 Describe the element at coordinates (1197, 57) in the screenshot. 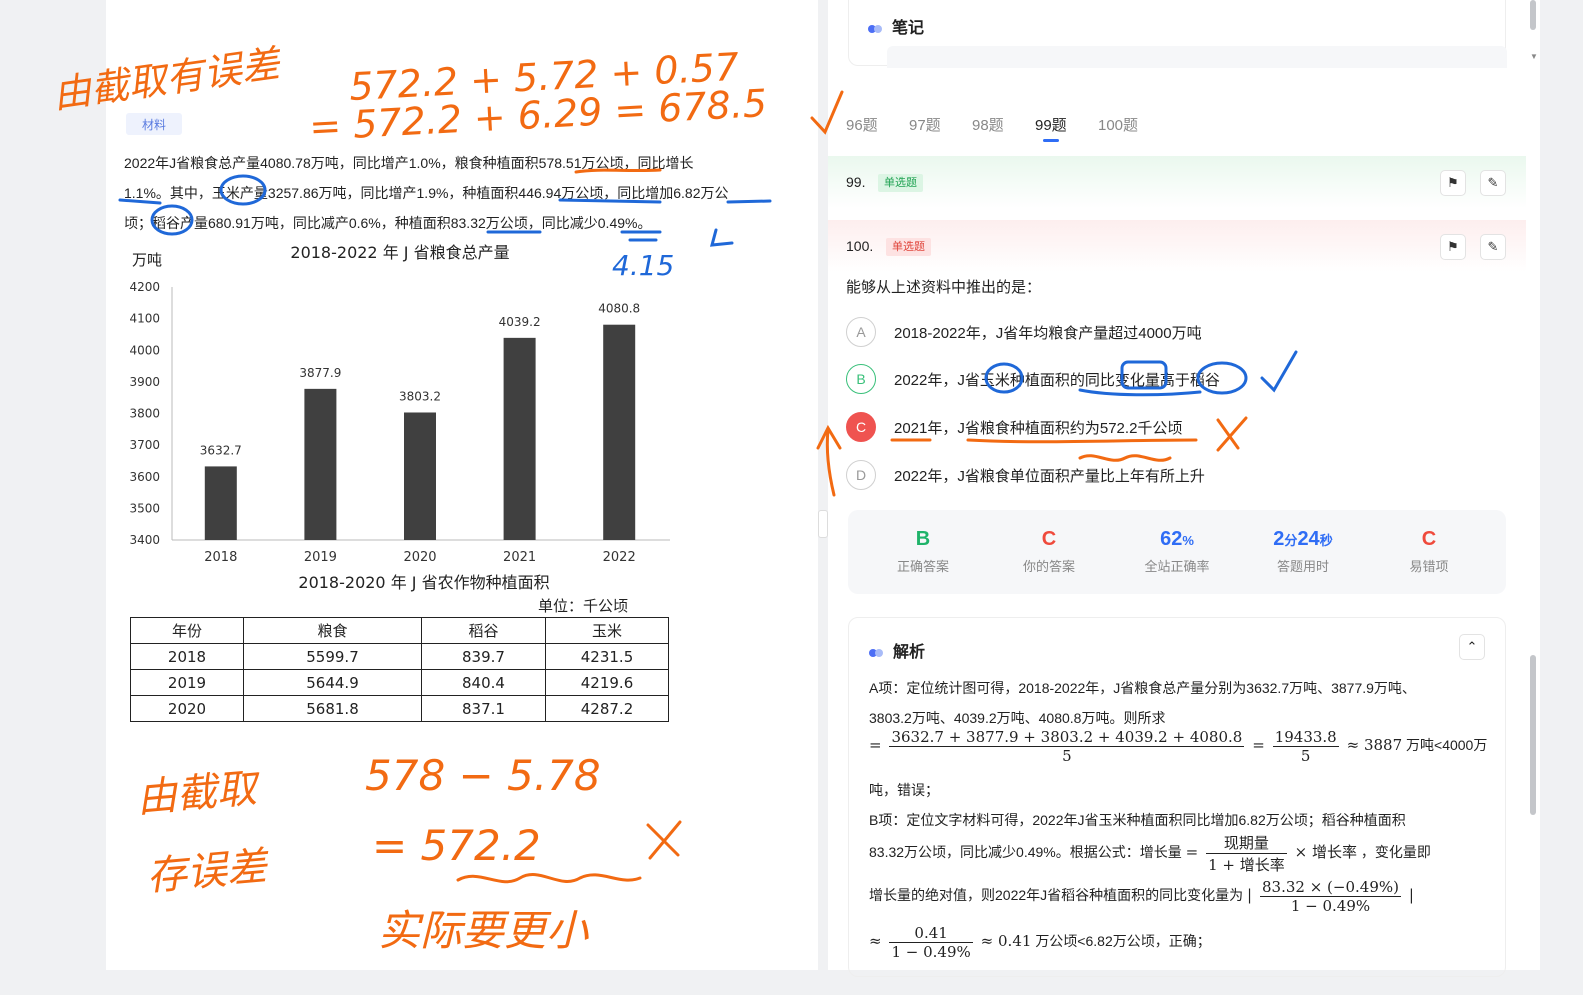

I see `notes-input` at that location.